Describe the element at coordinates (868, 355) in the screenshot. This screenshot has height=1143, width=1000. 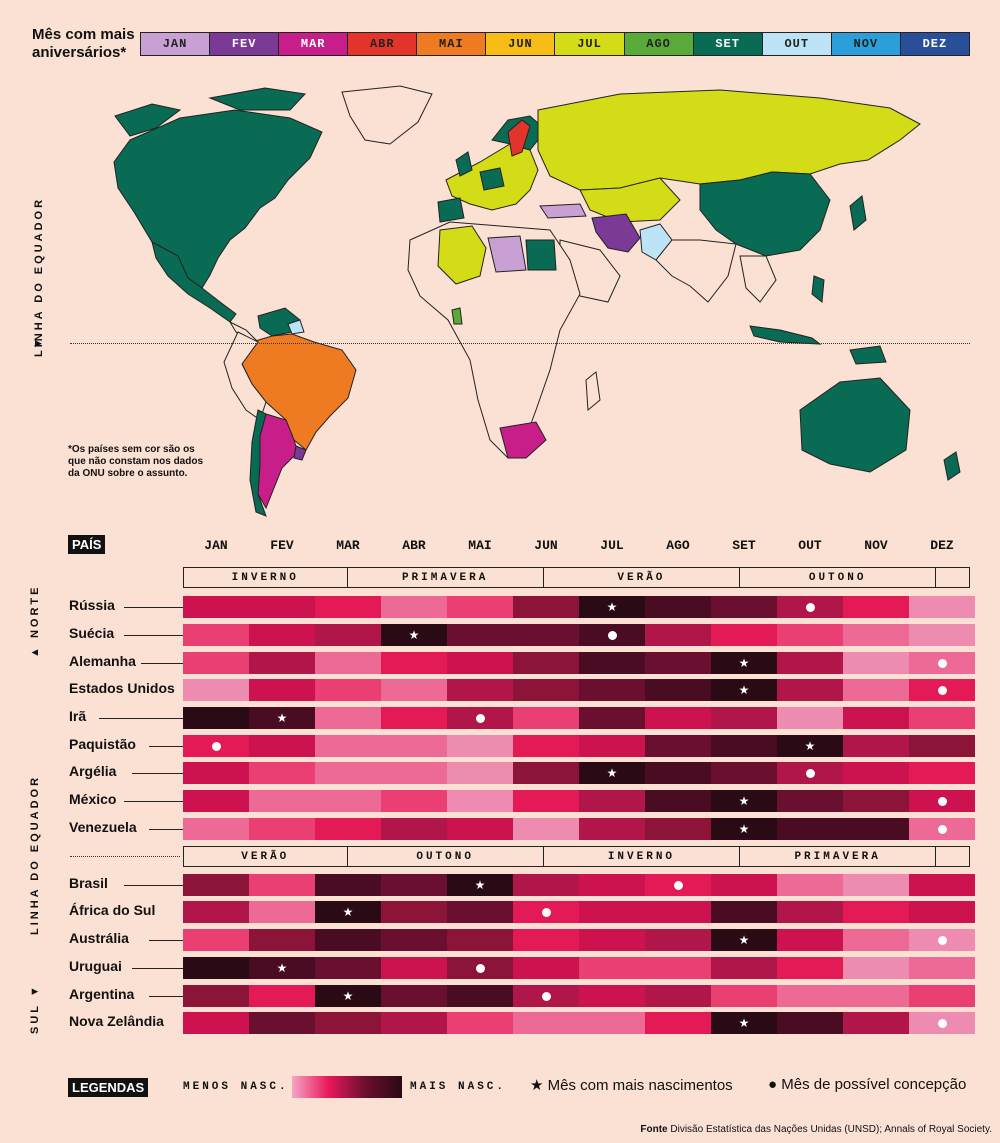
I see `papua` at that location.